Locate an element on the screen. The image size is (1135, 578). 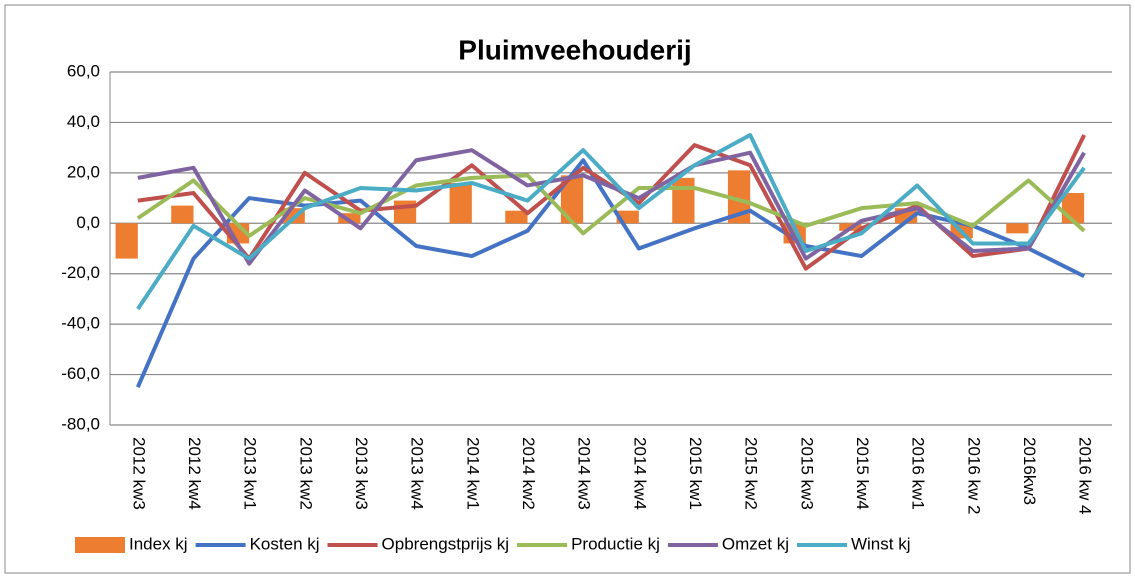
x-tick-label: 2012 kw4 is located at coordinates (194, 473).